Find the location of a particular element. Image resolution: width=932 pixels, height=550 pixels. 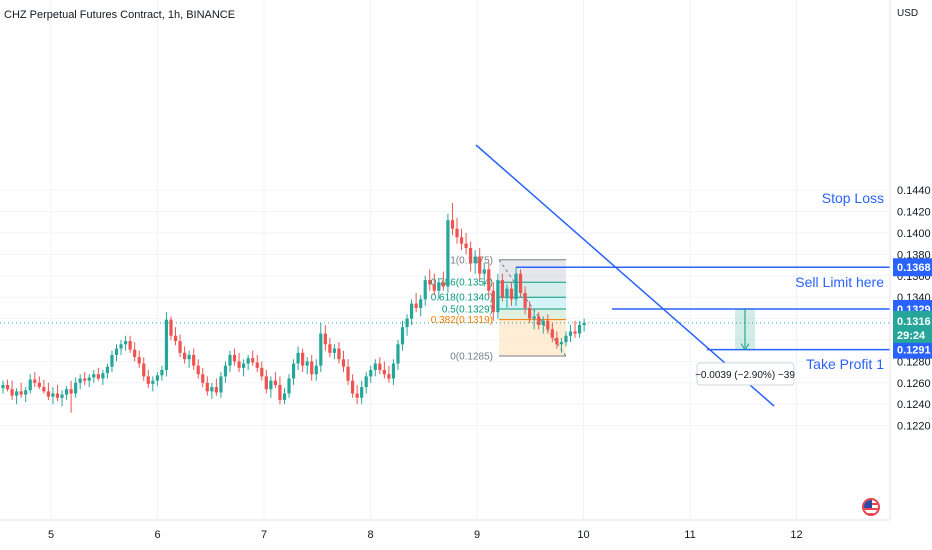

us-flag-icon is located at coordinates (871, 507).